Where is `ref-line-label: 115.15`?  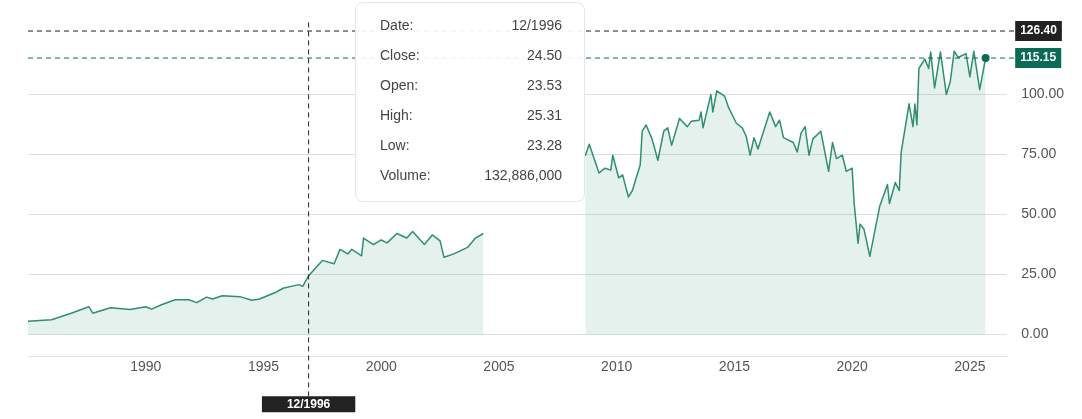 ref-line-label: 115.15 is located at coordinates (1038, 57).